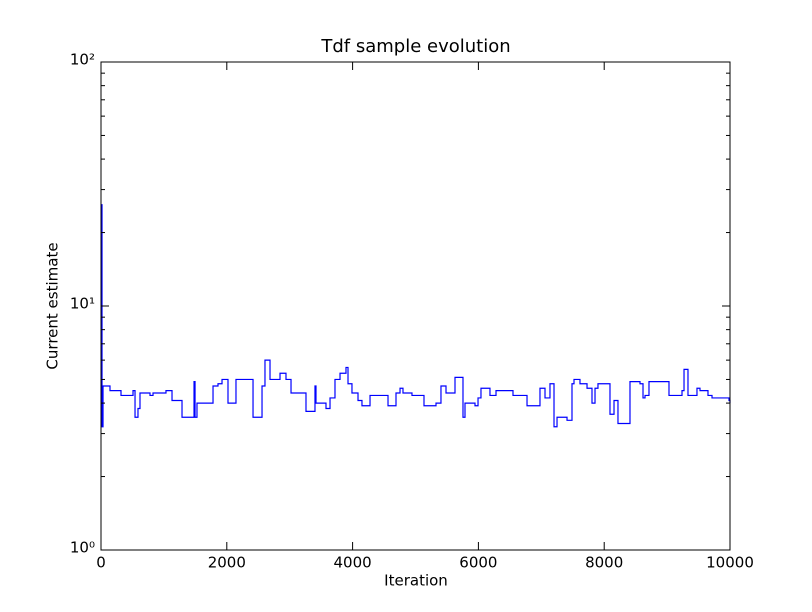 This screenshot has width=812, height=612. I want to click on x-tick-label: 0, so click(101, 563).